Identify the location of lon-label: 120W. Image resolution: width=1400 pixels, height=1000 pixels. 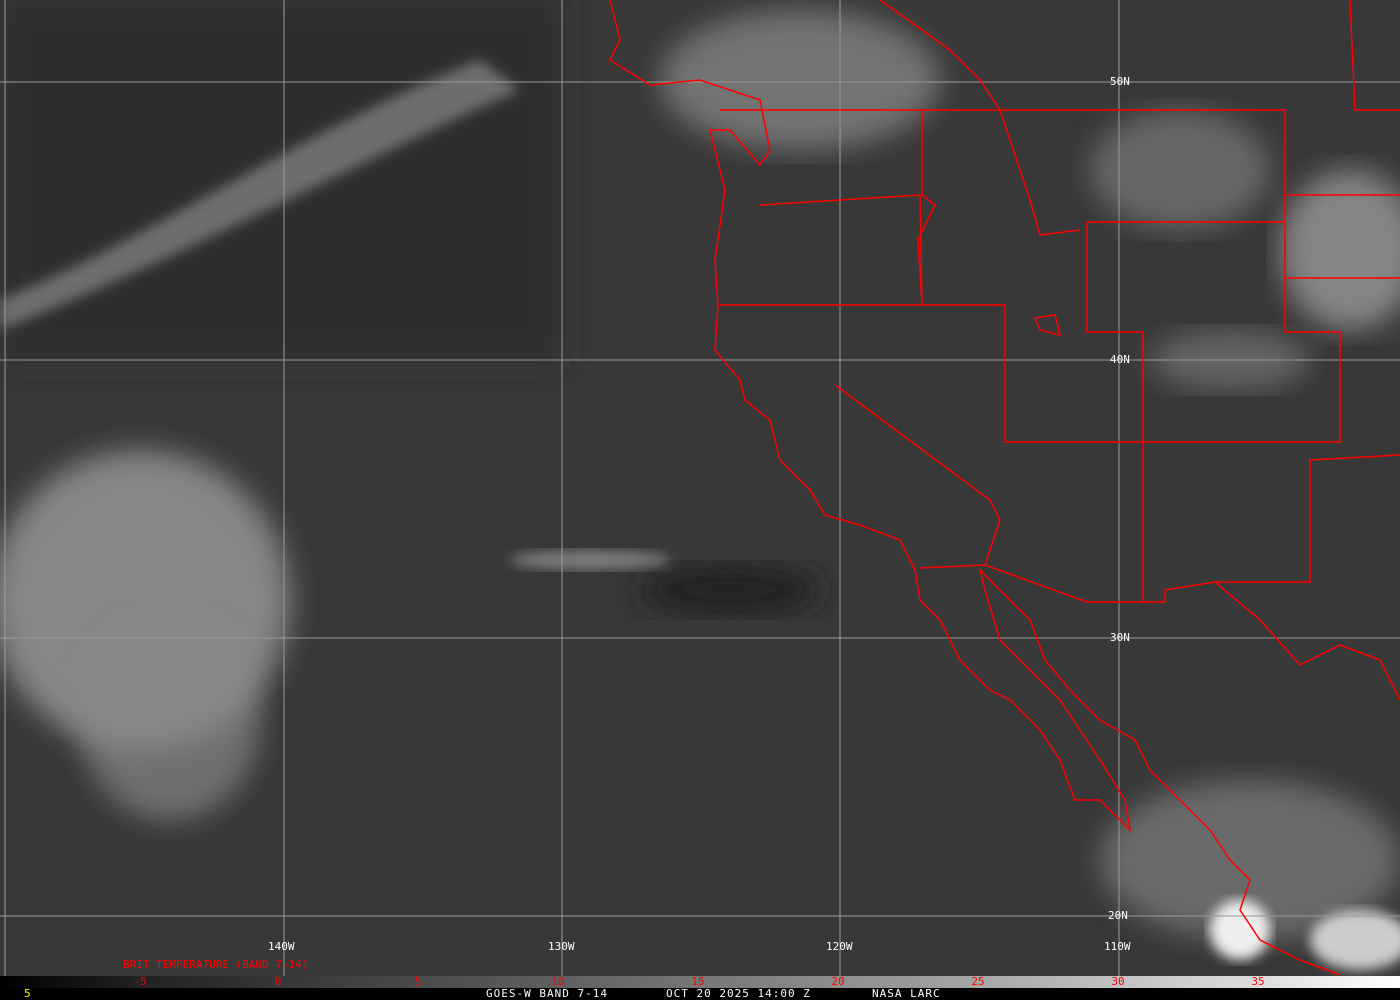
(839, 946).